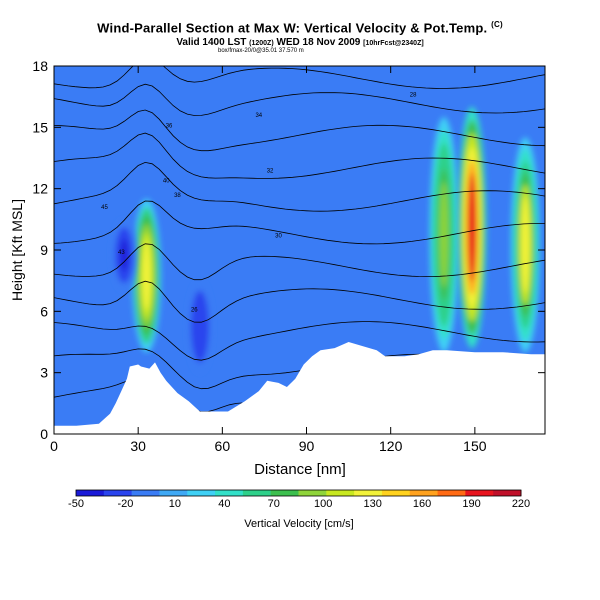 This screenshot has width=600, height=600. I want to click on copyright-mark: (C), so click(497, 24).